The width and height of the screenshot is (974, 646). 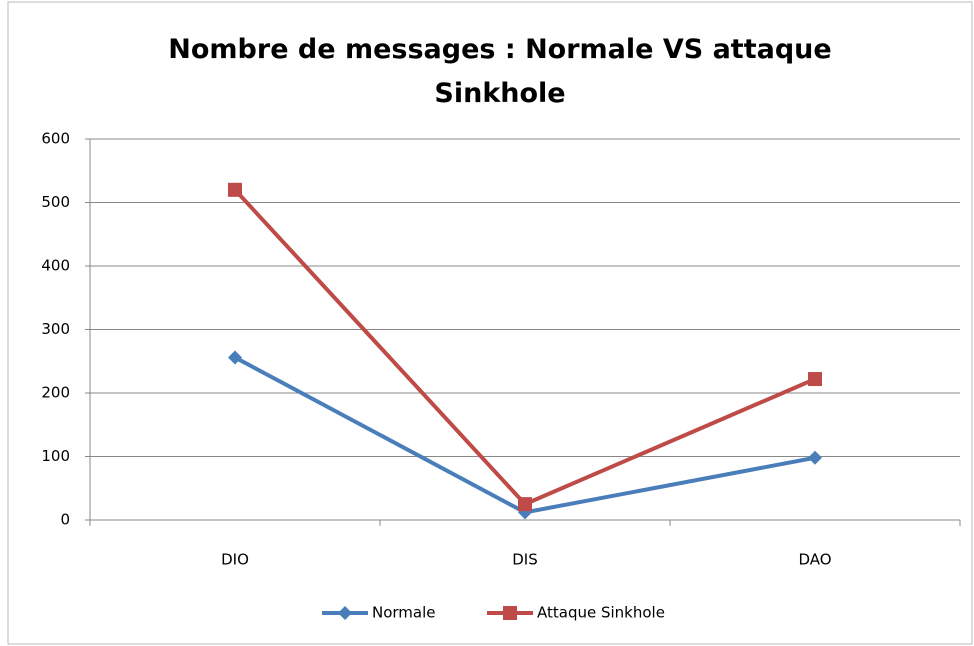 I want to click on legend-label: Attaque Sinkhole, so click(x=601, y=613).